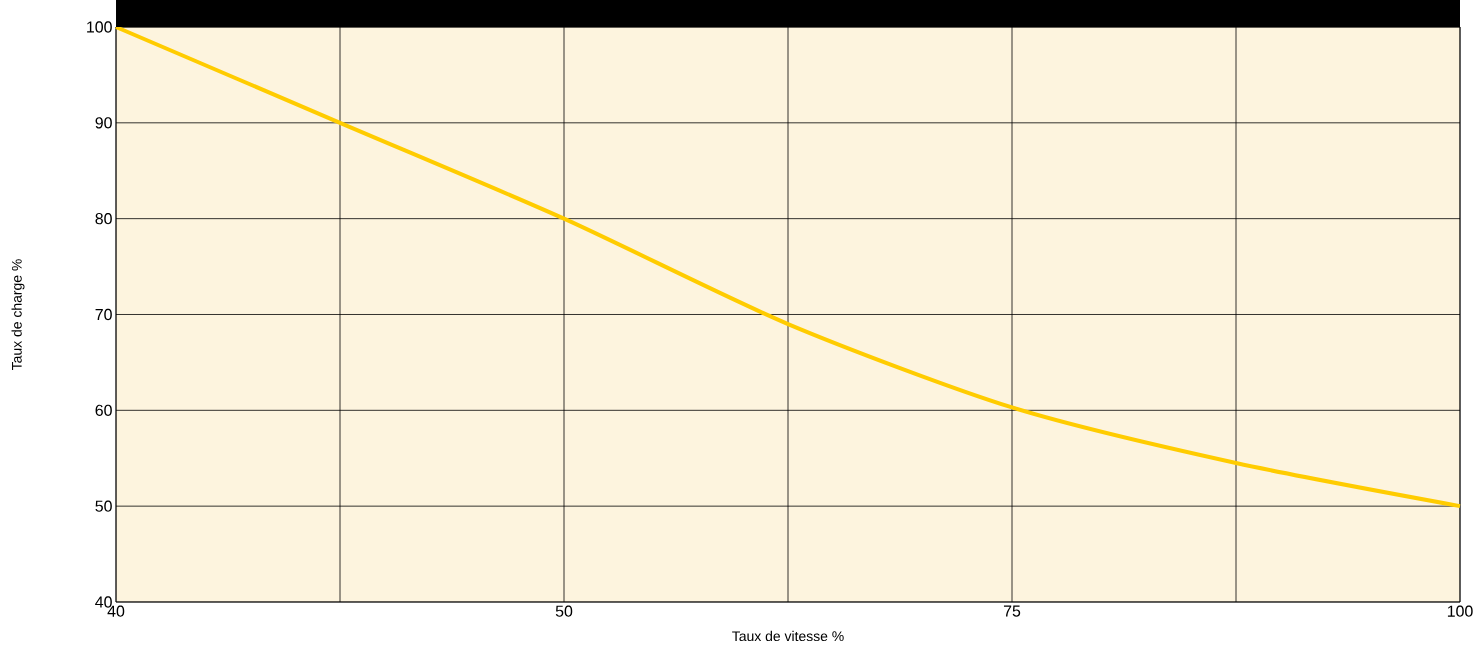 Image resolution: width=1480 pixels, height=655 pixels. Describe the element at coordinates (103, 314) in the screenshot. I see `y-tick-label: 70` at that location.